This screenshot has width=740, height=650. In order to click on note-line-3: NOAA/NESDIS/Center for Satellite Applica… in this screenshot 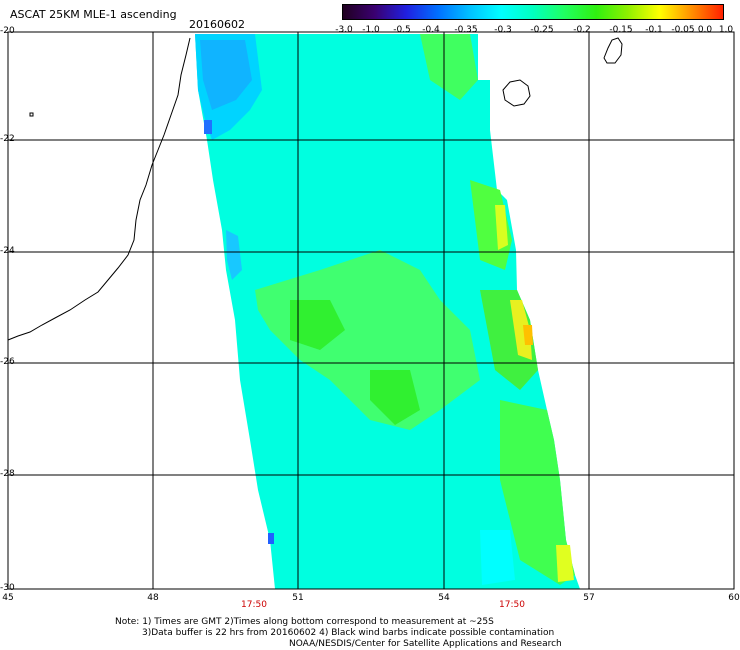, I will do `click(425, 644)`.